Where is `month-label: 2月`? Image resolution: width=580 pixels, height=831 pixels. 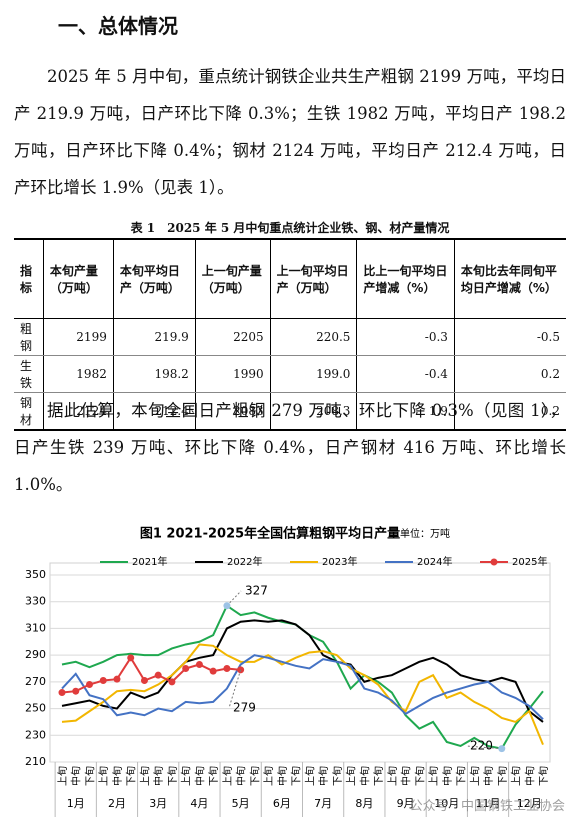
month-label: 2月 is located at coordinates (117, 803).